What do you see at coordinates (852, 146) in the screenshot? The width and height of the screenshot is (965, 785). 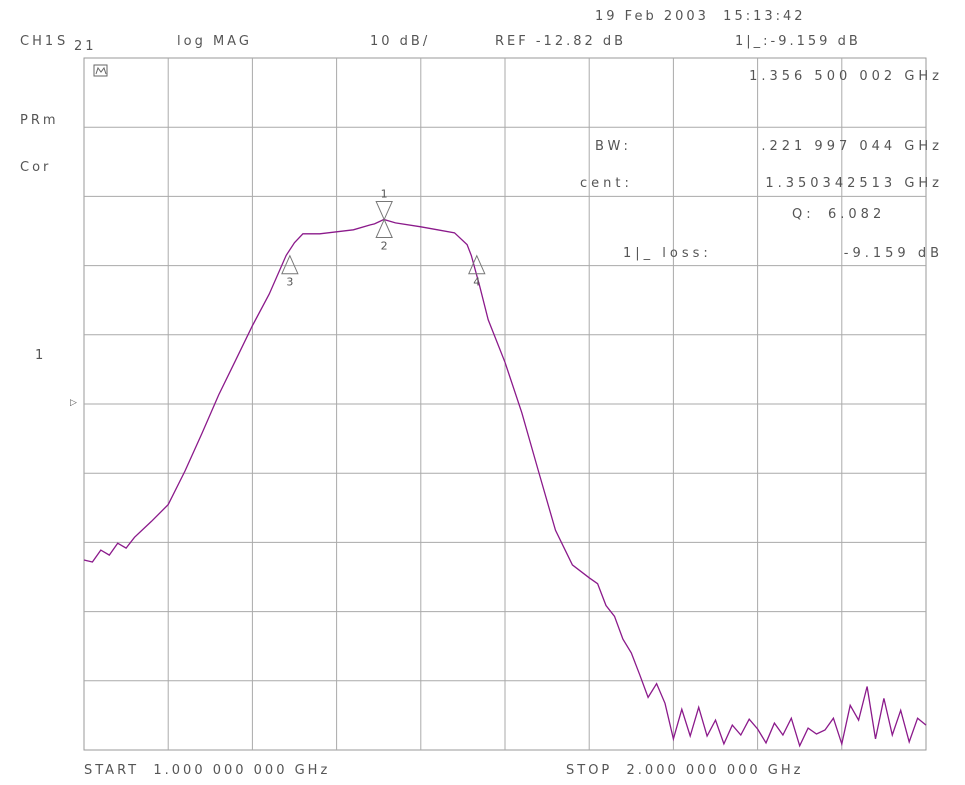 I see `bw-value: .221 997 044 GHz` at bounding box center [852, 146].